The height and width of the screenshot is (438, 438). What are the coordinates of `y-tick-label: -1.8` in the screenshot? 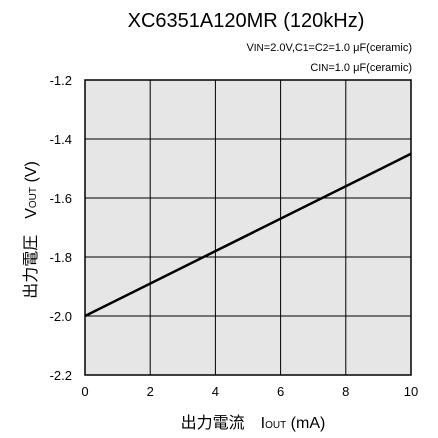 It's located at (61, 257).